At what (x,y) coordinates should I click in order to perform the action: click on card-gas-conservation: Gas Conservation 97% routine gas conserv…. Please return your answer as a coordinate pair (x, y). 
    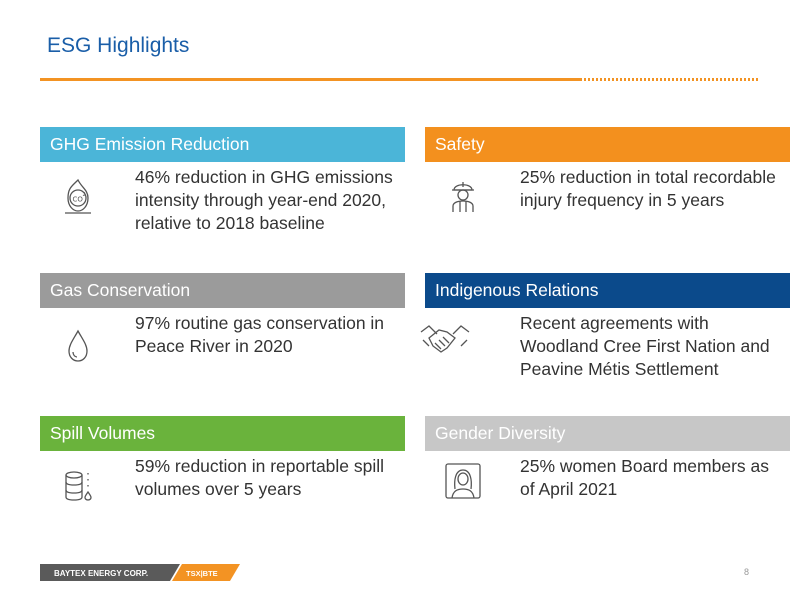
    Looking at the image, I should click on (222, 317).